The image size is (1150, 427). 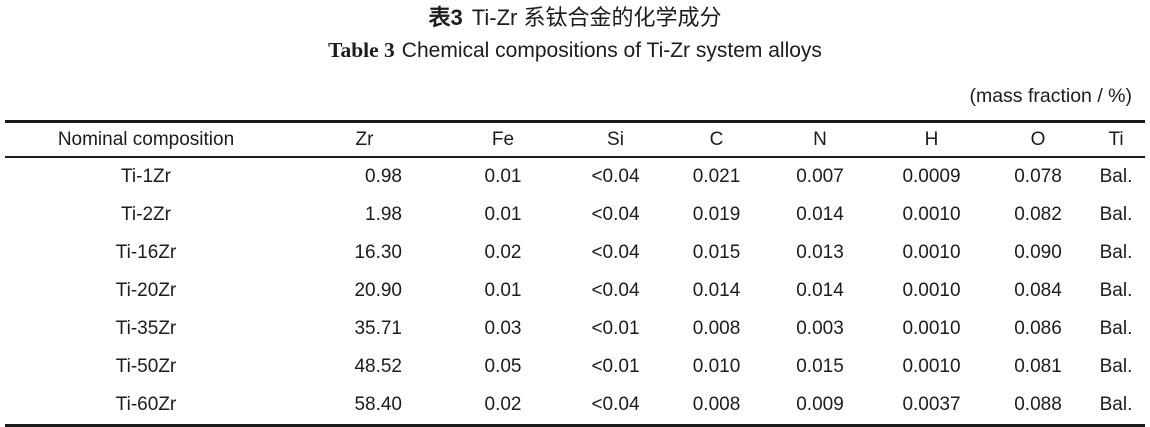 What do you see at coordinates (716, 176) in the screenshot?
I see `cell-c-value: 0.021` at bounding box center [716, 176].